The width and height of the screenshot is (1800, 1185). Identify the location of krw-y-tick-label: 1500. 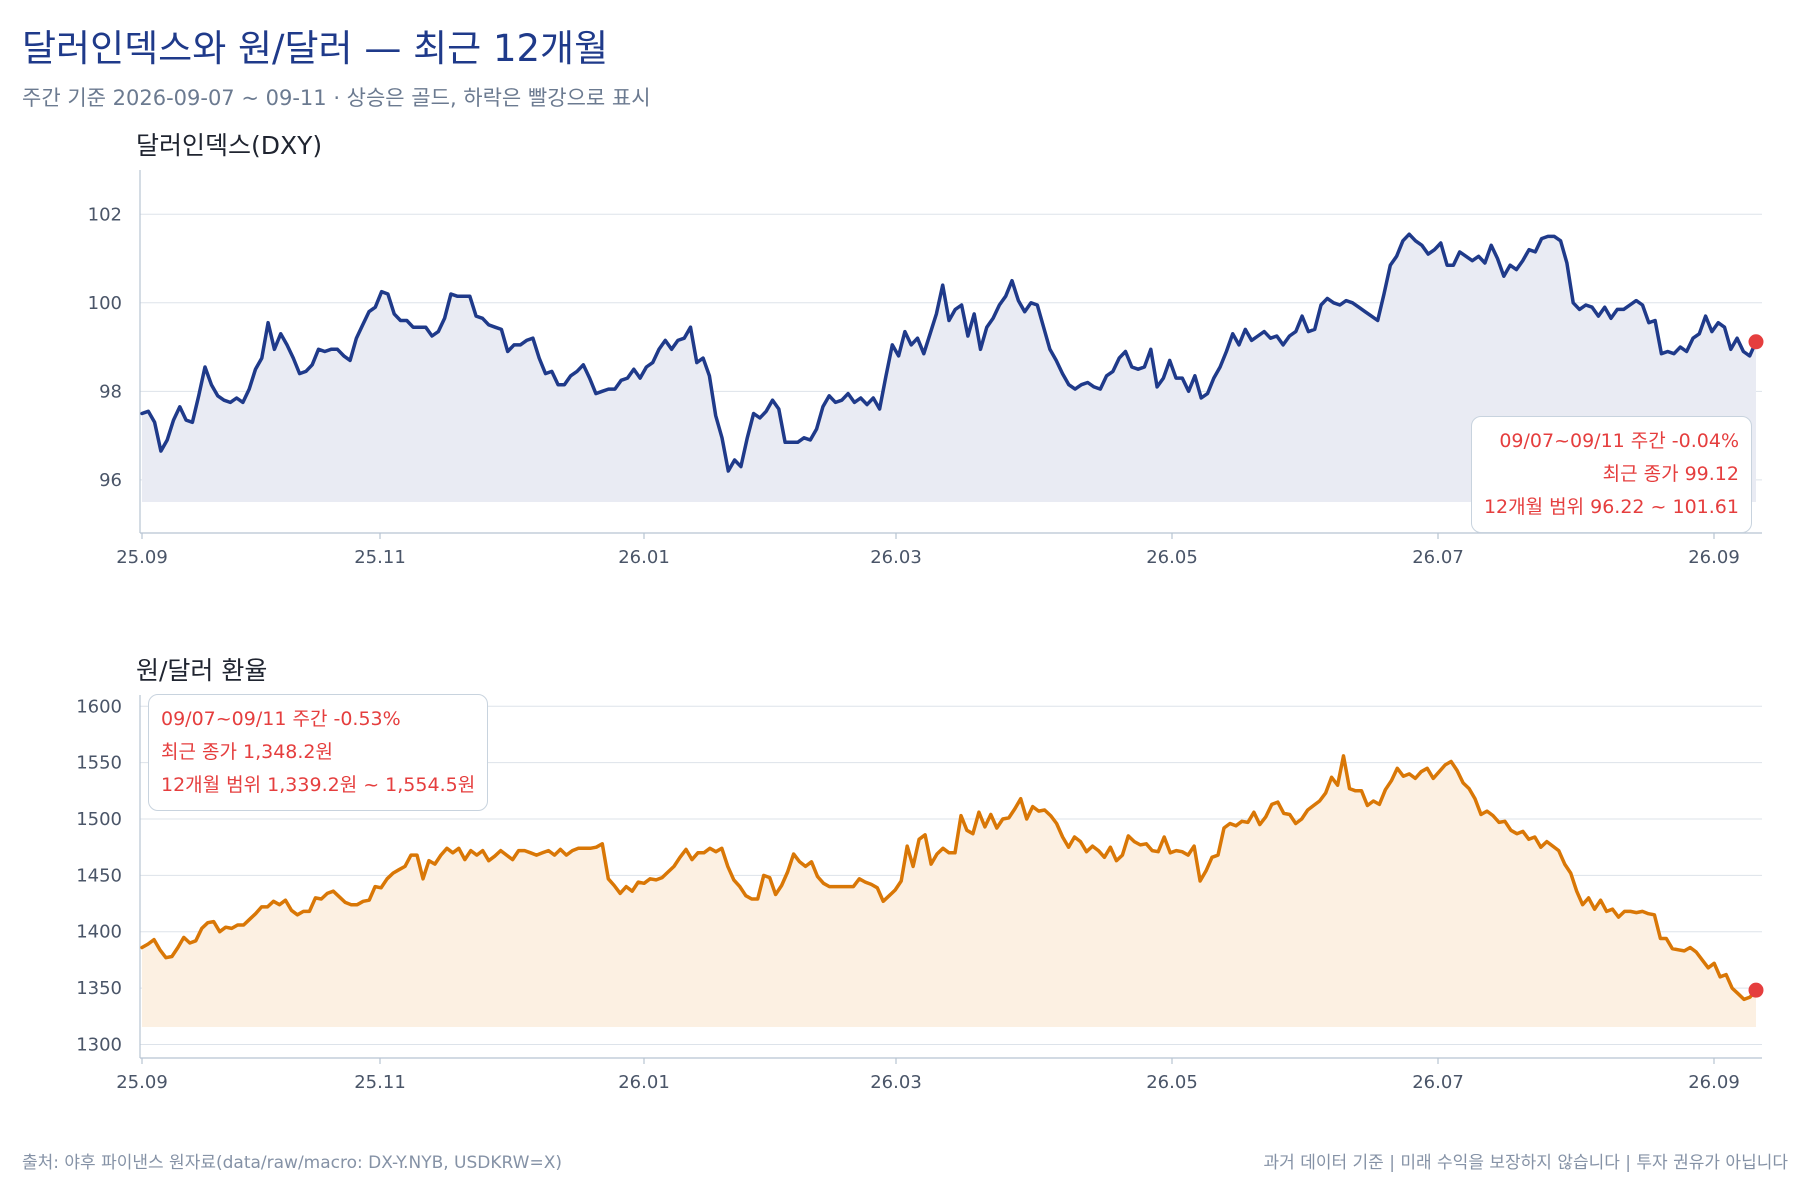
(99, 819).